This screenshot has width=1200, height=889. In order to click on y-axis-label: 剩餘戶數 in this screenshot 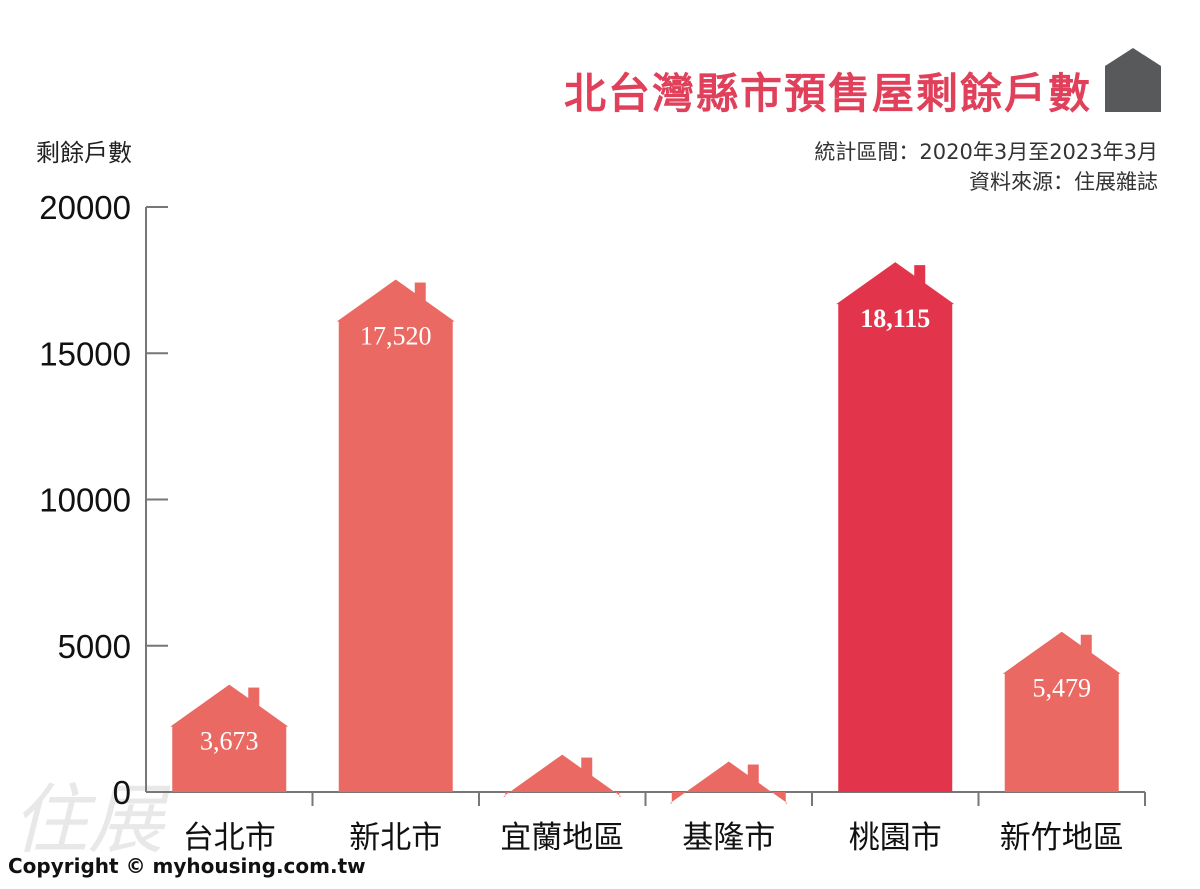, I will do `click(84, 153)`.